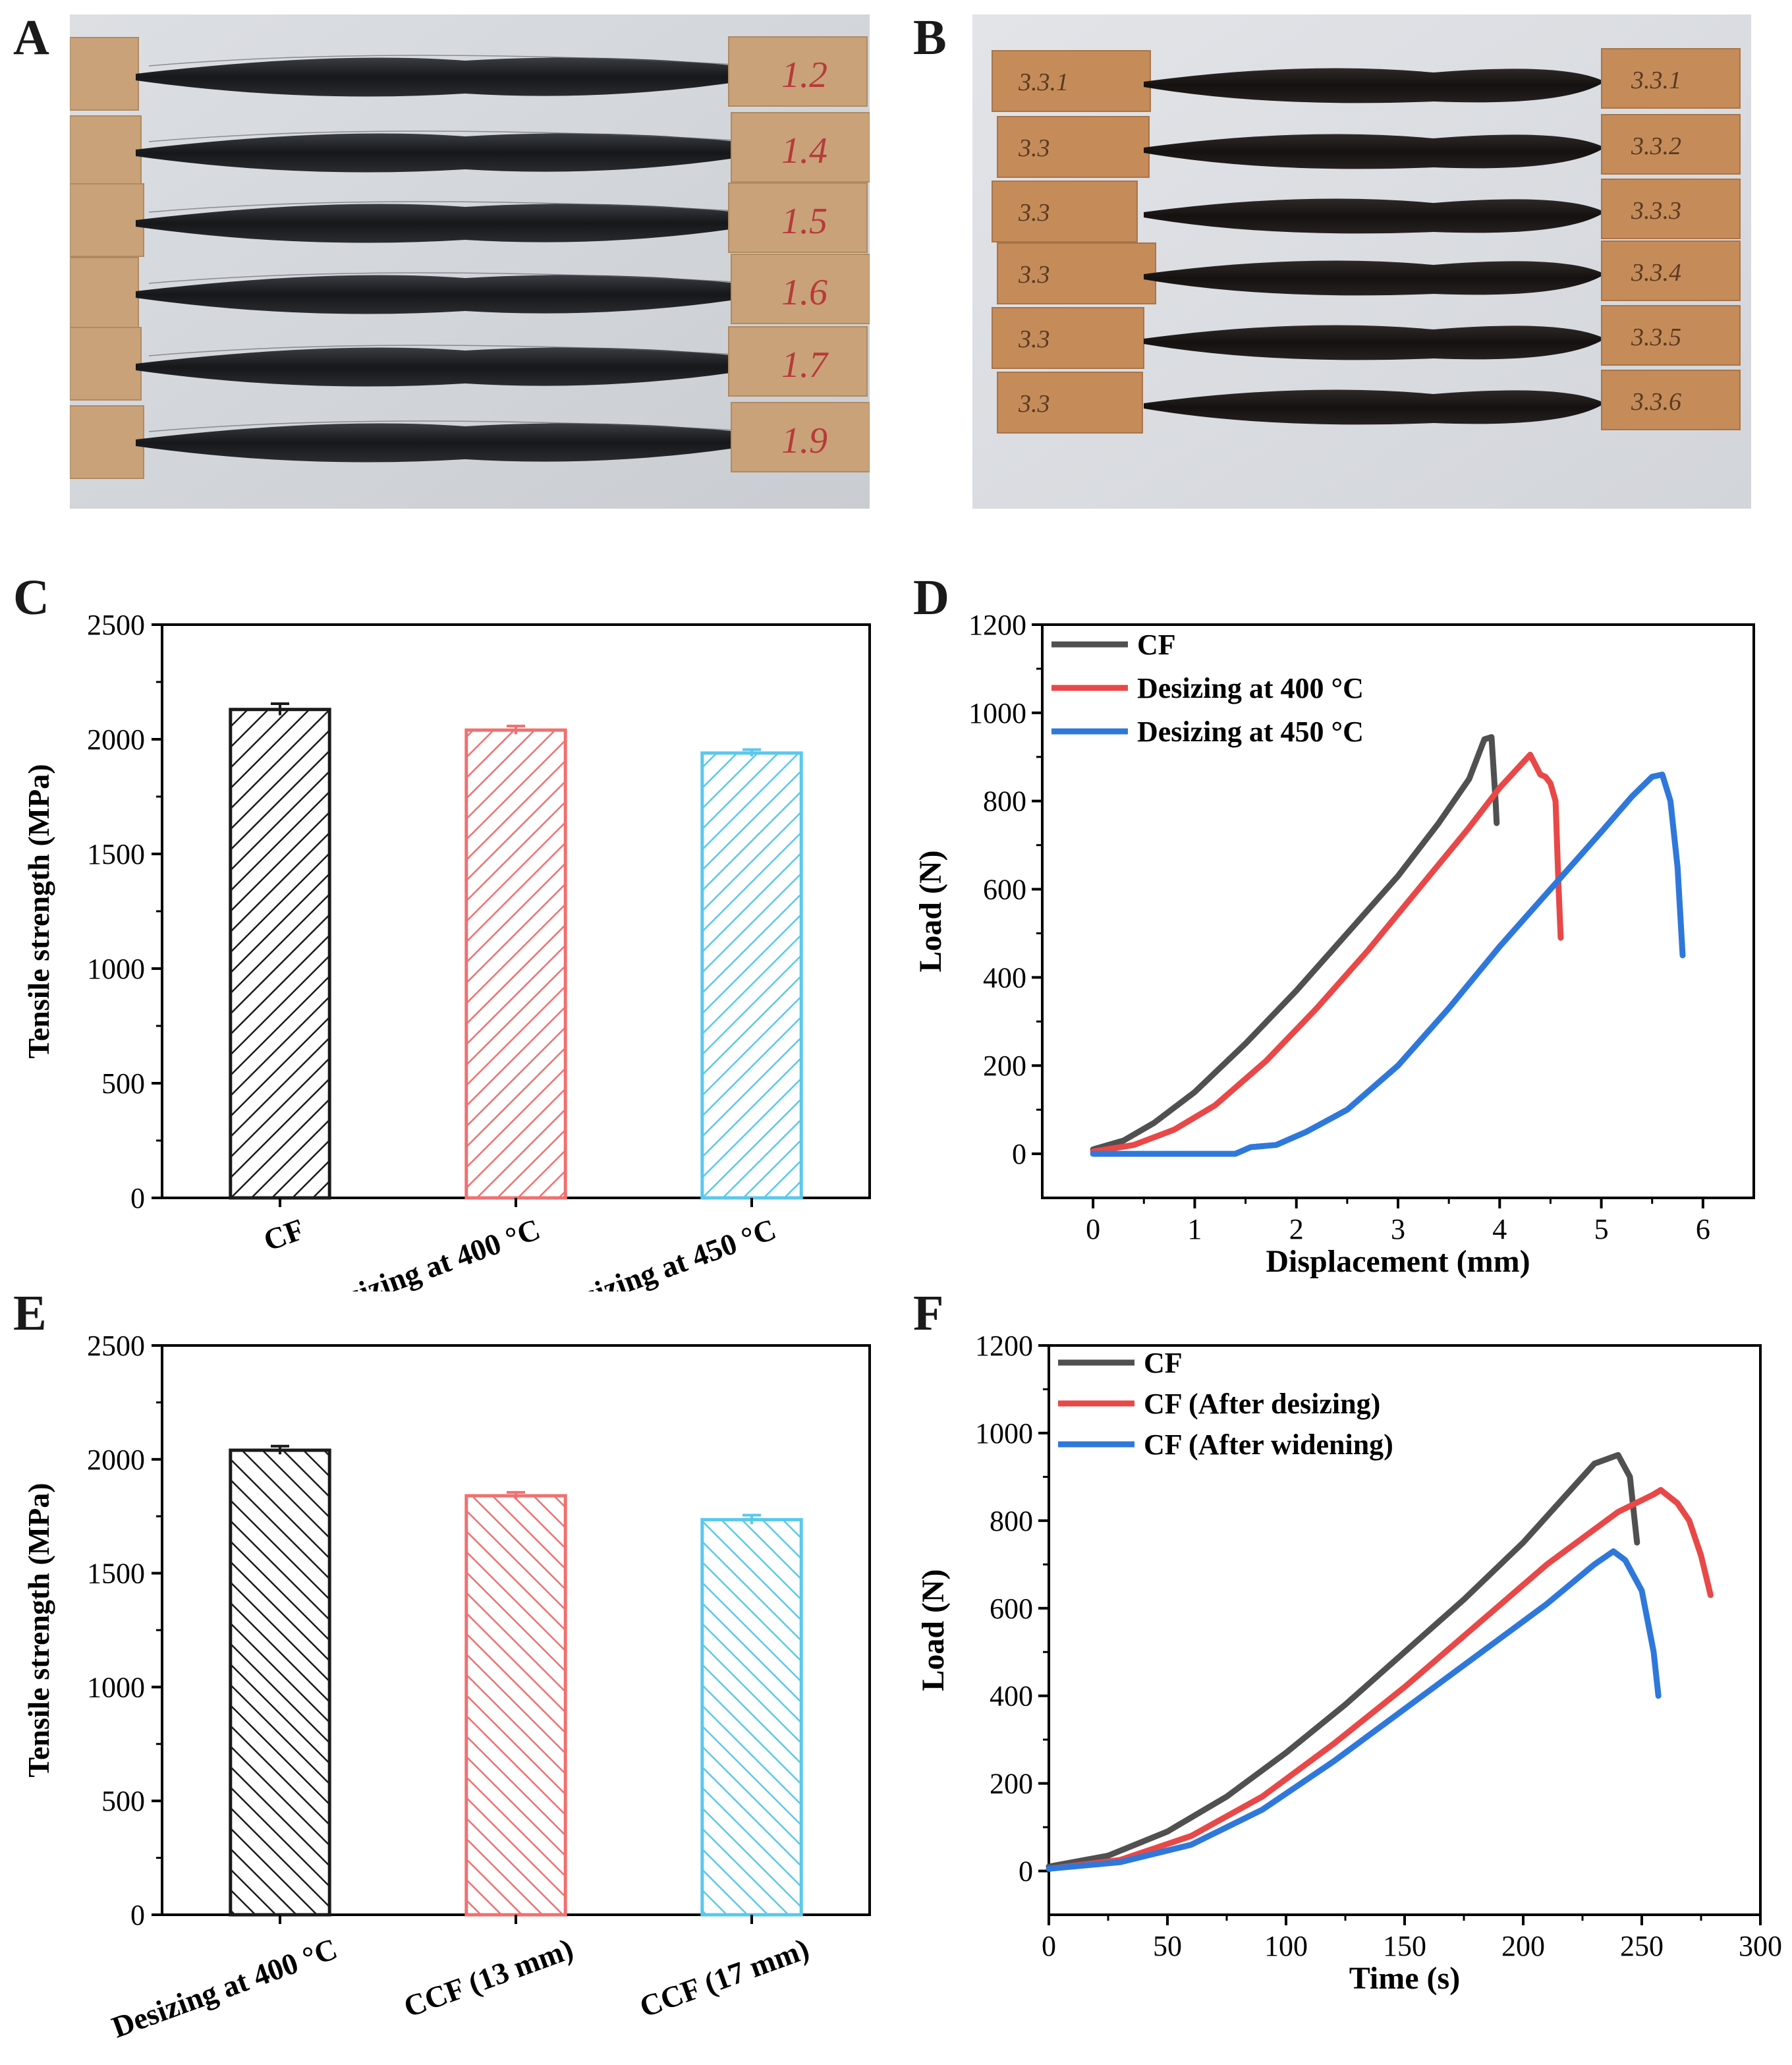  Describe the element at coordinates (1703, 1229) in the screenshot. I see `x-tick-label: 6` at that location.